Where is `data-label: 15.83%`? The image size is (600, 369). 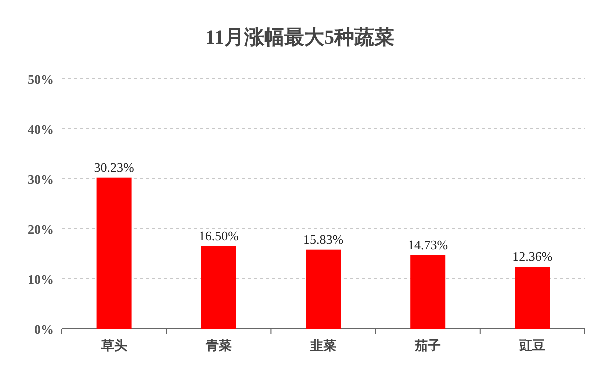
data-label: 15.83% is located at coordinates (323, 239).